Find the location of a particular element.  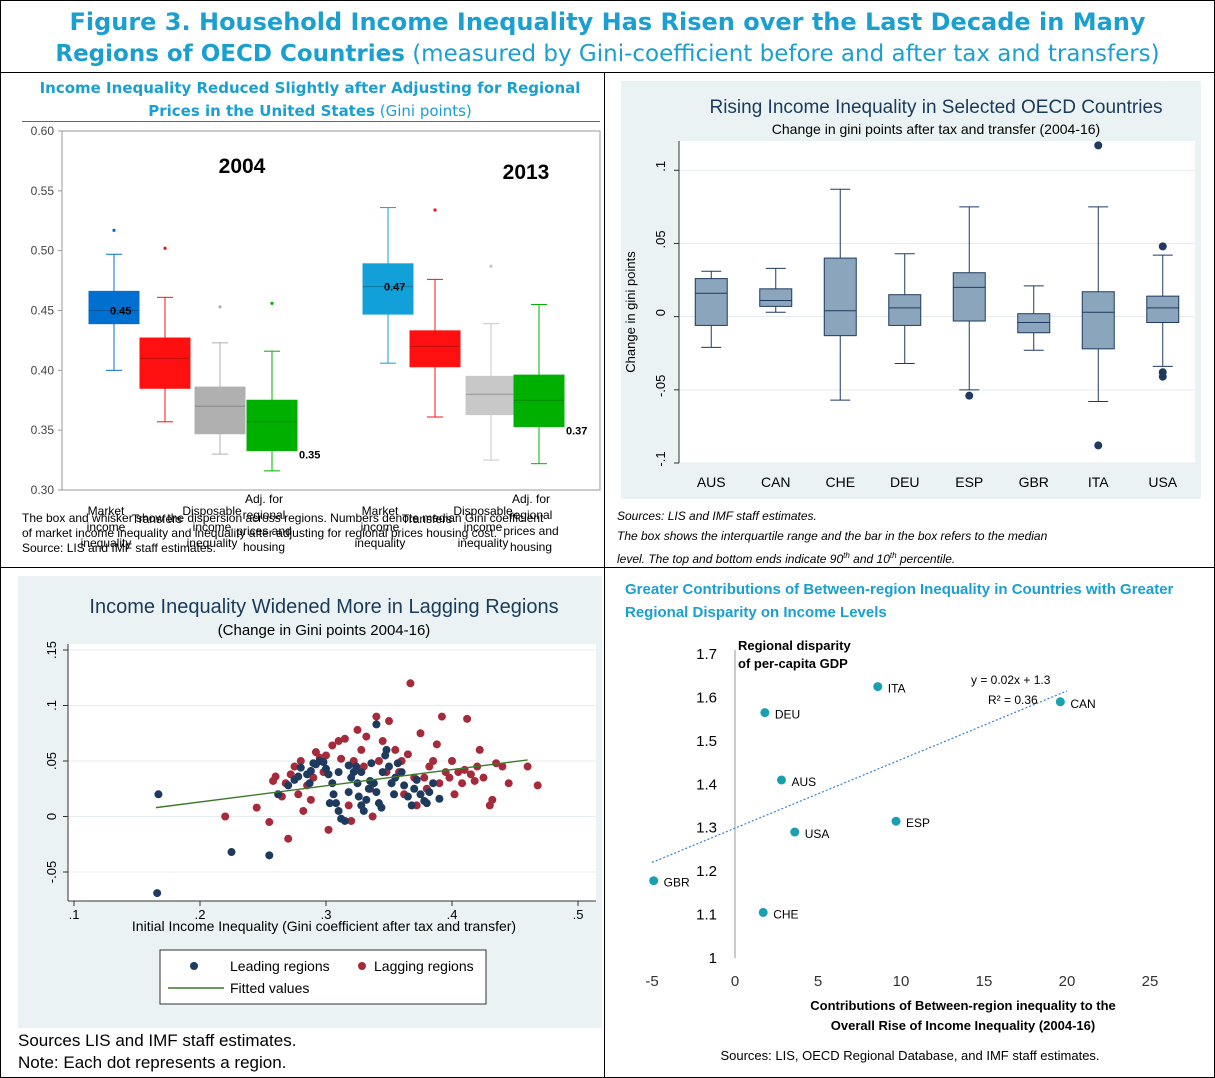

tl-category-label: income is located at coordinates (212, 527).